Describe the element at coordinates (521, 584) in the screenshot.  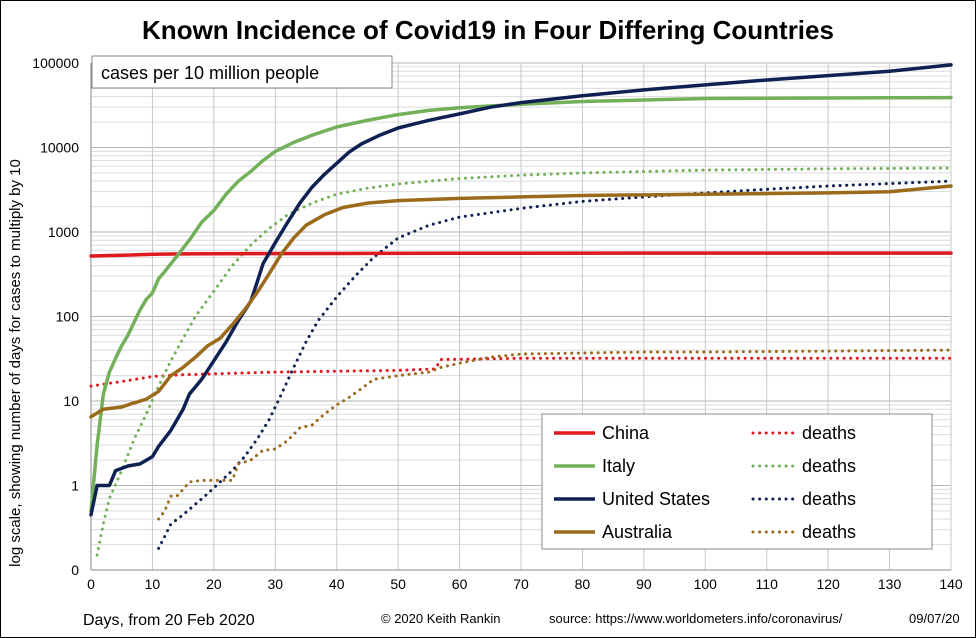
I see `x-tick-label: 70` at that location.